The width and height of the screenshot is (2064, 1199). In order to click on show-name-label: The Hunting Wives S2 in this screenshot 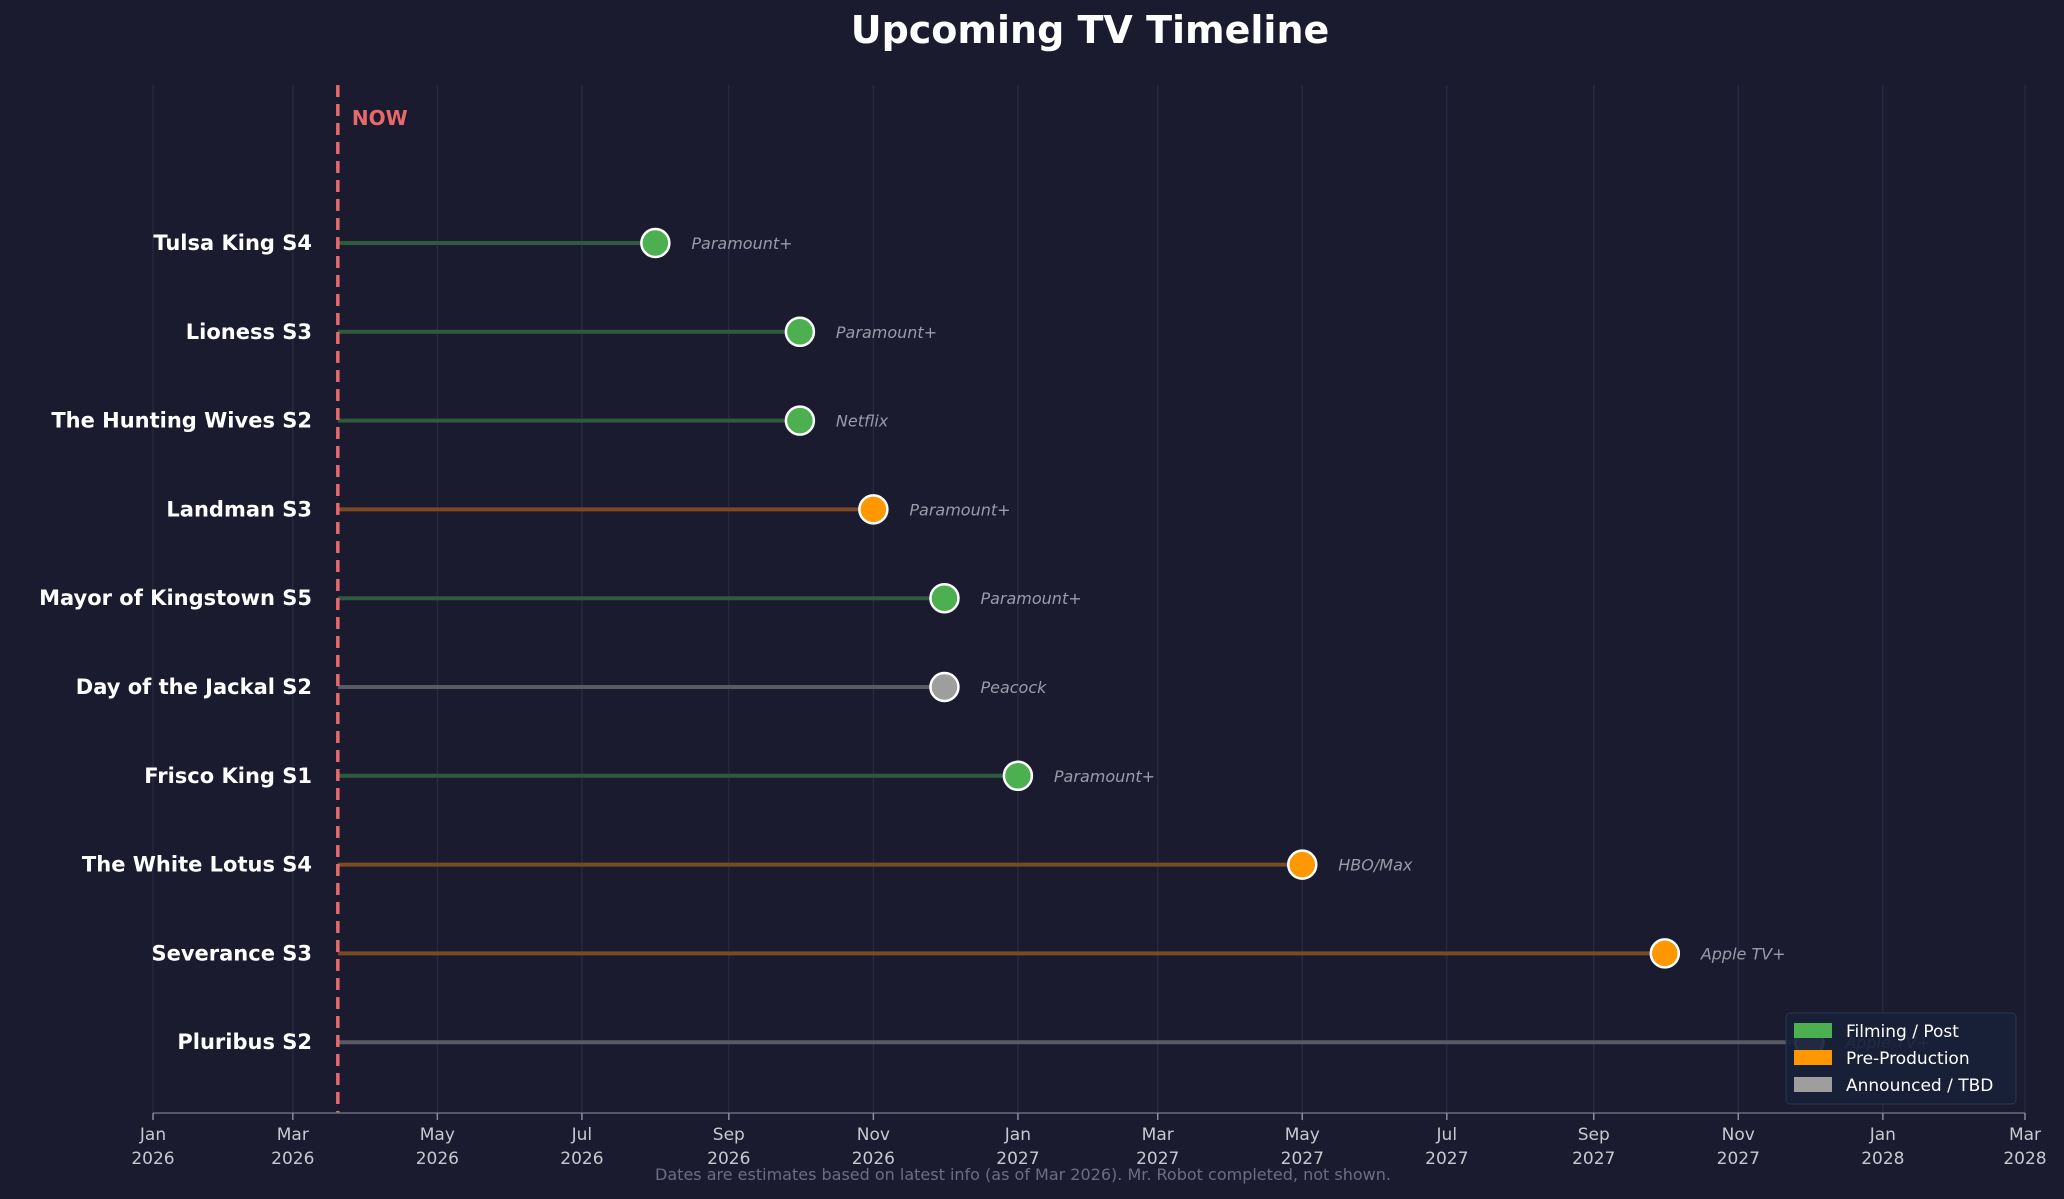, I will do `click(181, 421)`.